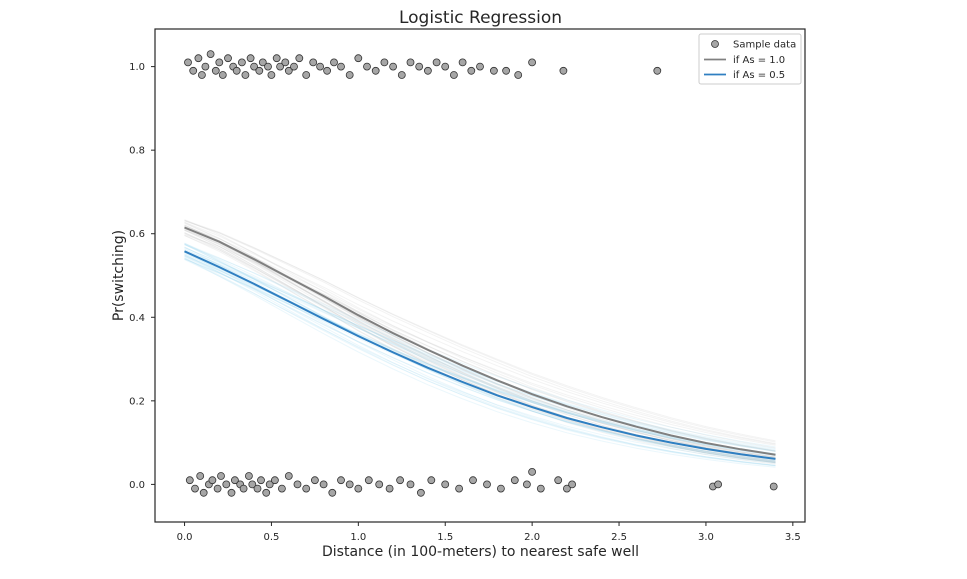  Describe the element at coordinates (137, 67) in the screenshot. I see `y-tick-label: 1.0` at that location.